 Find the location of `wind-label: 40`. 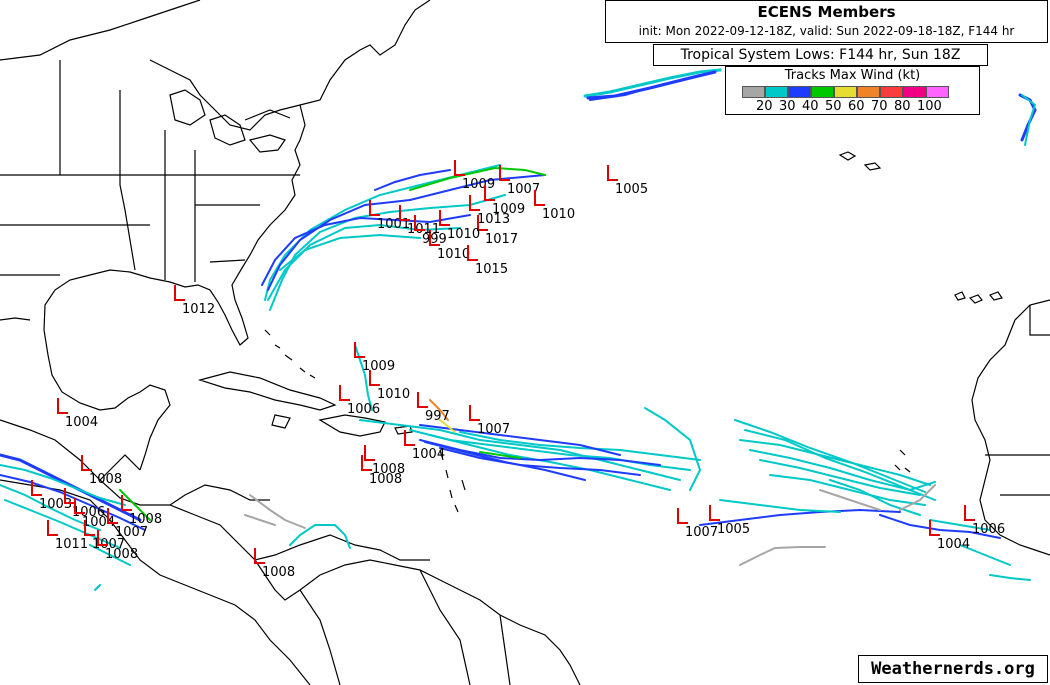

wind-label: 40 is located at coordinates (810, 106).